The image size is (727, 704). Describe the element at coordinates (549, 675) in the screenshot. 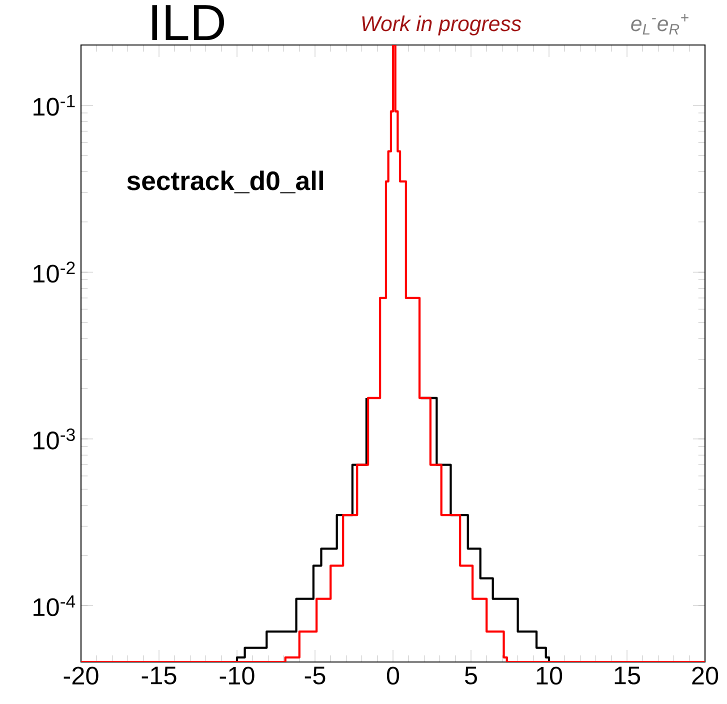

I see `x-tick-label: 10` at that location.